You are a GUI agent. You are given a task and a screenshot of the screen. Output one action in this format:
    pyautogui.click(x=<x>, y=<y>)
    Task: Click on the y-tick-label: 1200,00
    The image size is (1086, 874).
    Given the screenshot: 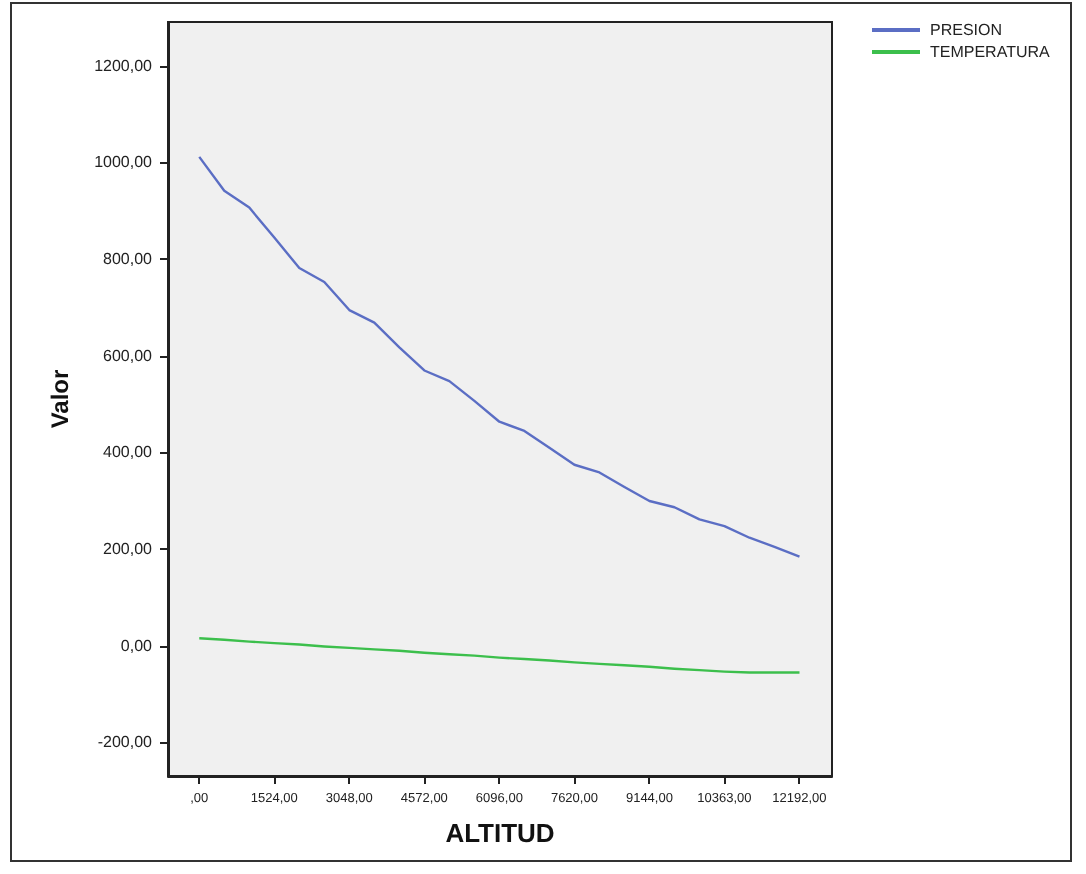 What is the action you would take?
    pyautogui.click(x=124, y=65)
    